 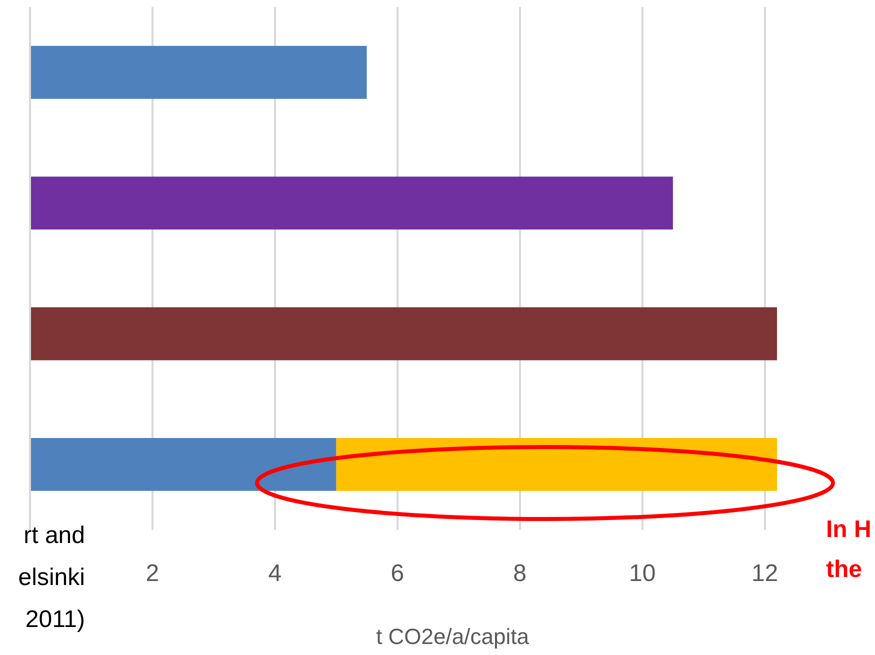 I want to click on text: elsinki, so click(x=51, y=578).